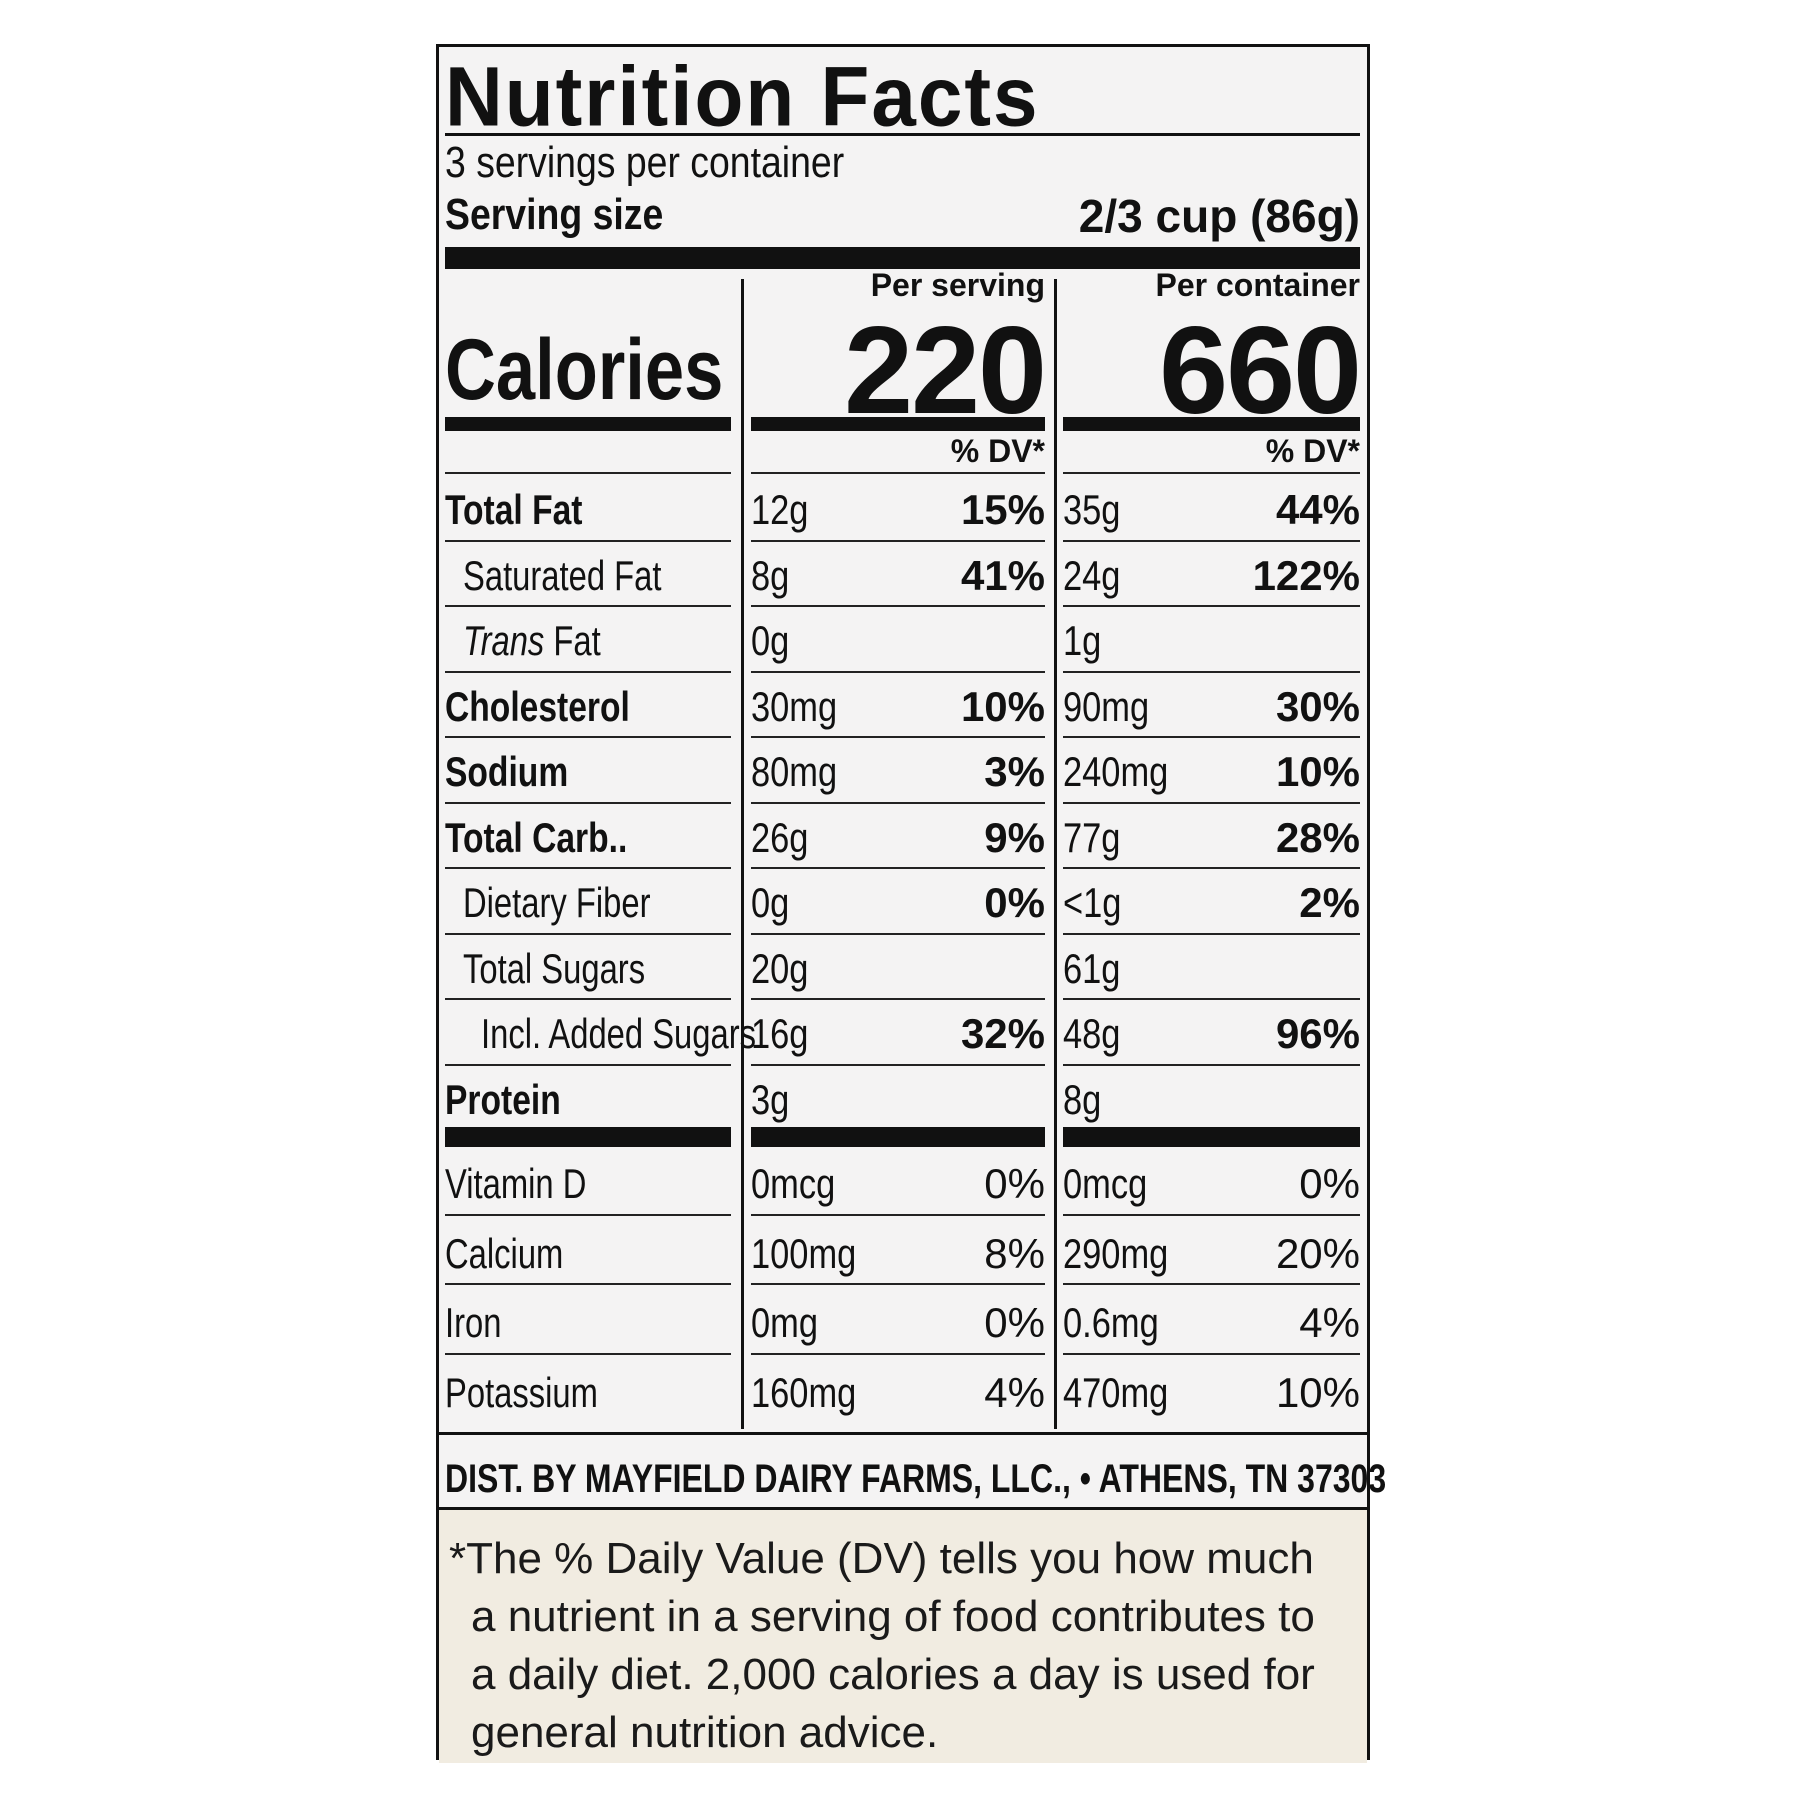 The height and width of the screenshot is (1802, 1802). I want to click on serving-amount: 26g, so click(780, 837).